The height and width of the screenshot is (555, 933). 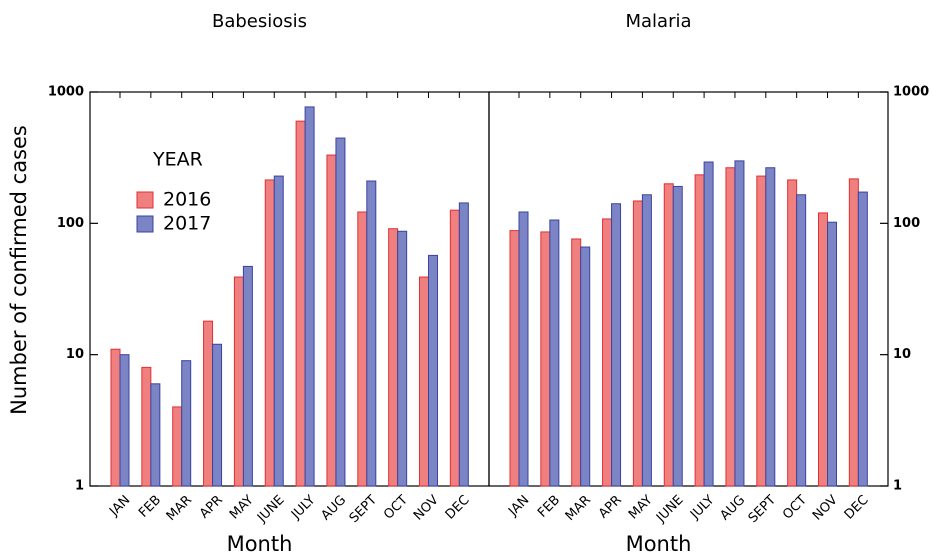 I want to click on chart-title: Babesiosis, so click(x=259, y=21).